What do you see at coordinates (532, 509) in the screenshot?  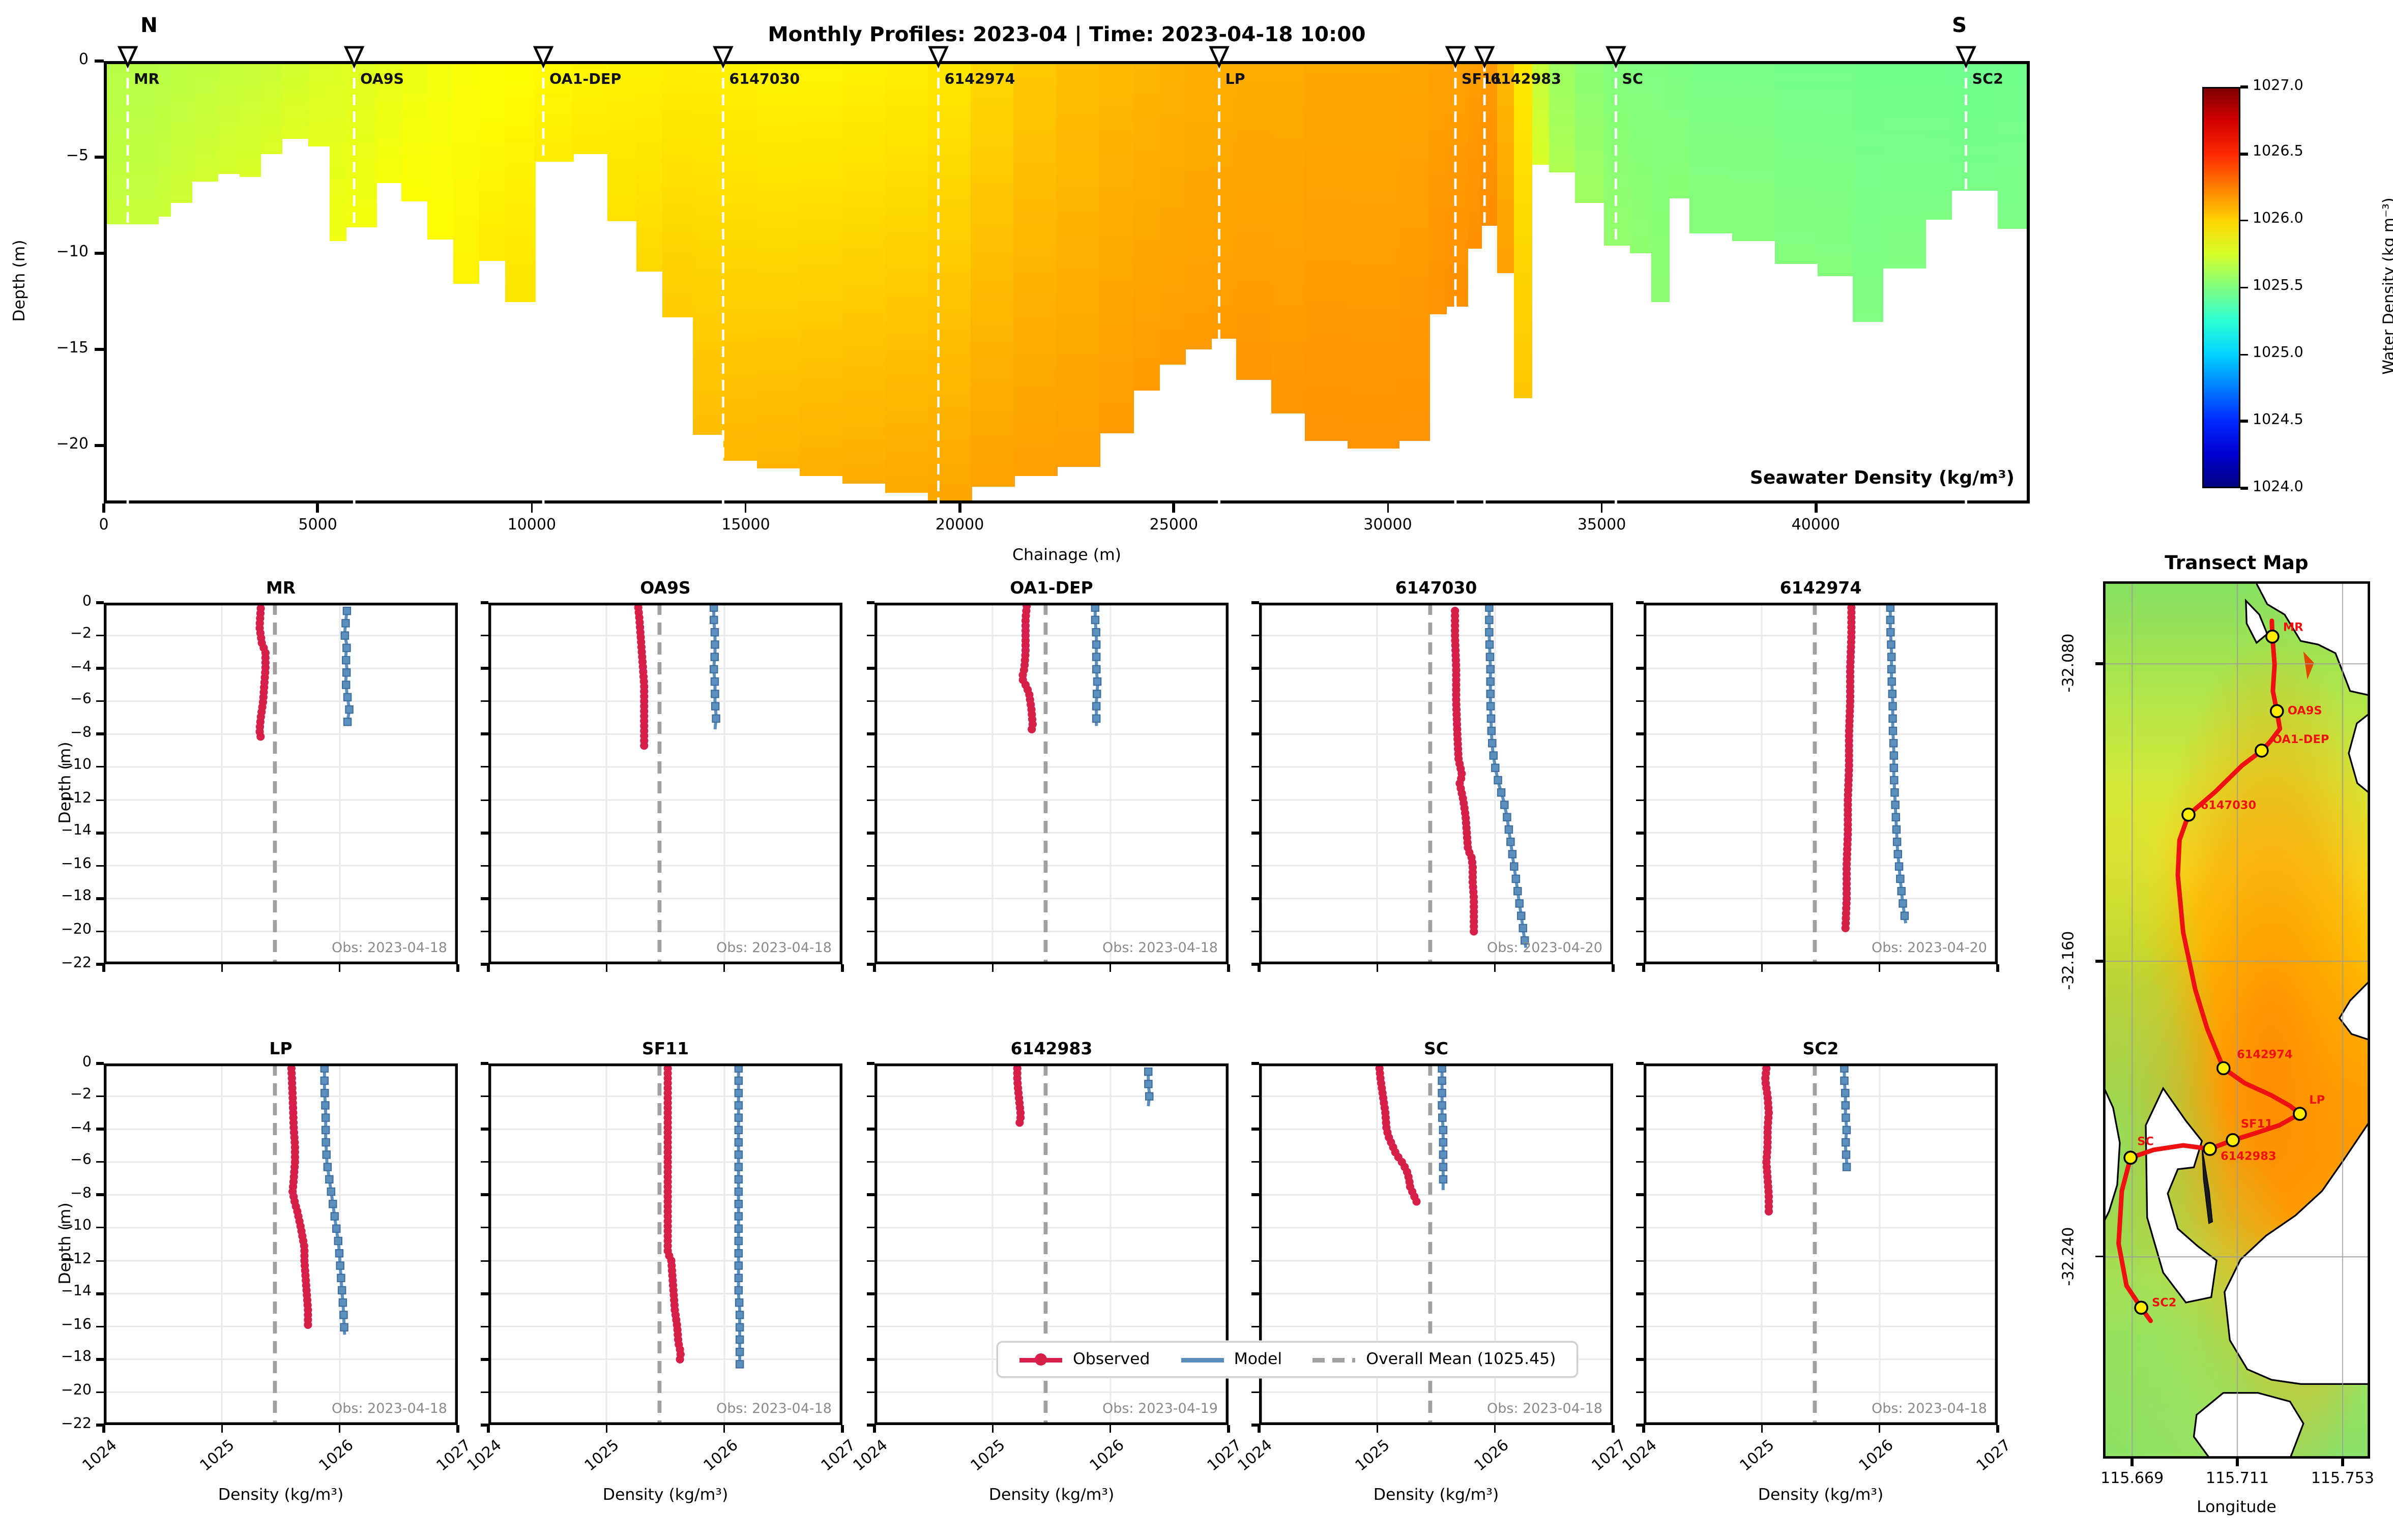 I see `x-tick` at bounding box center [532, 509].